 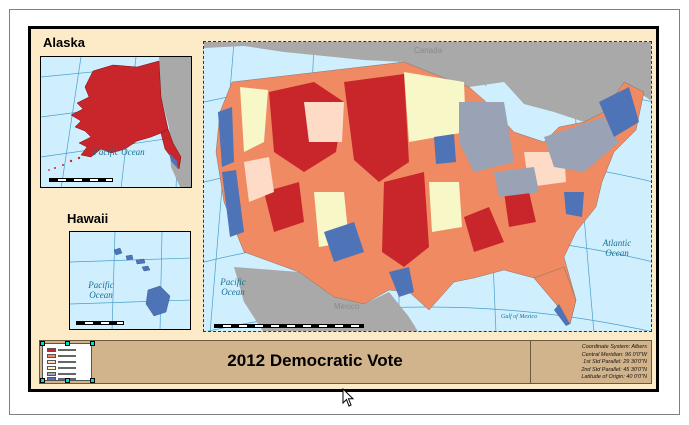 I want to click on mexico-land, so click(x=326, y=299).